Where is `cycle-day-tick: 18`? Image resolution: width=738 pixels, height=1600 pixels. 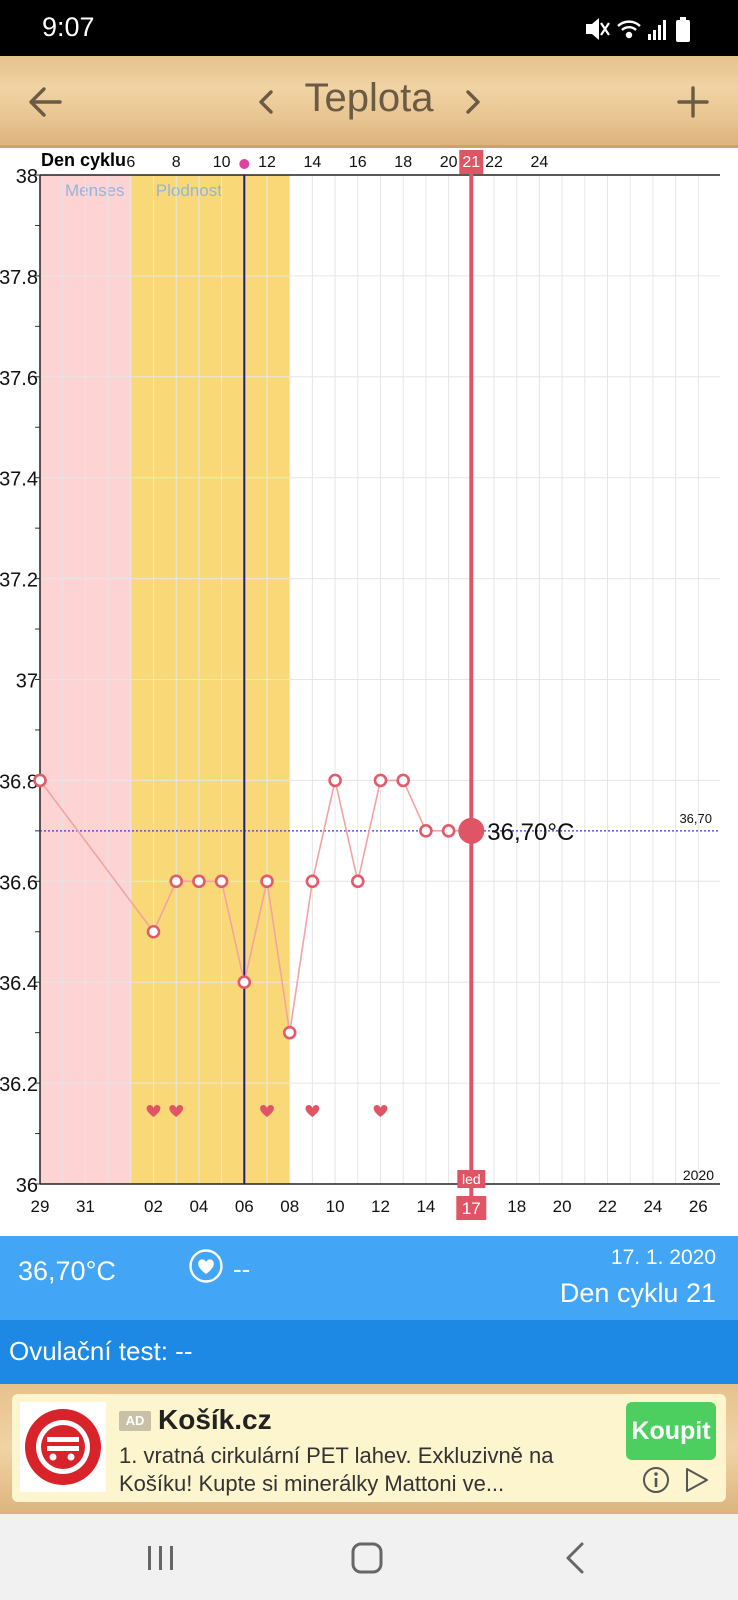
cycle-day-tick: 18 is located at coordinates (403, 162).